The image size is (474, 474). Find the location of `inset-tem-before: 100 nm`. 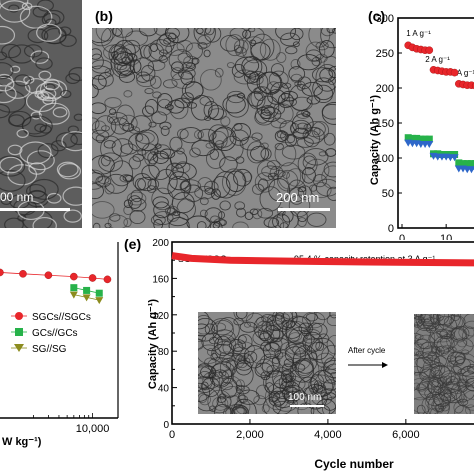

inset-tem-before: 100 nm is located at coordinates (267, 363).